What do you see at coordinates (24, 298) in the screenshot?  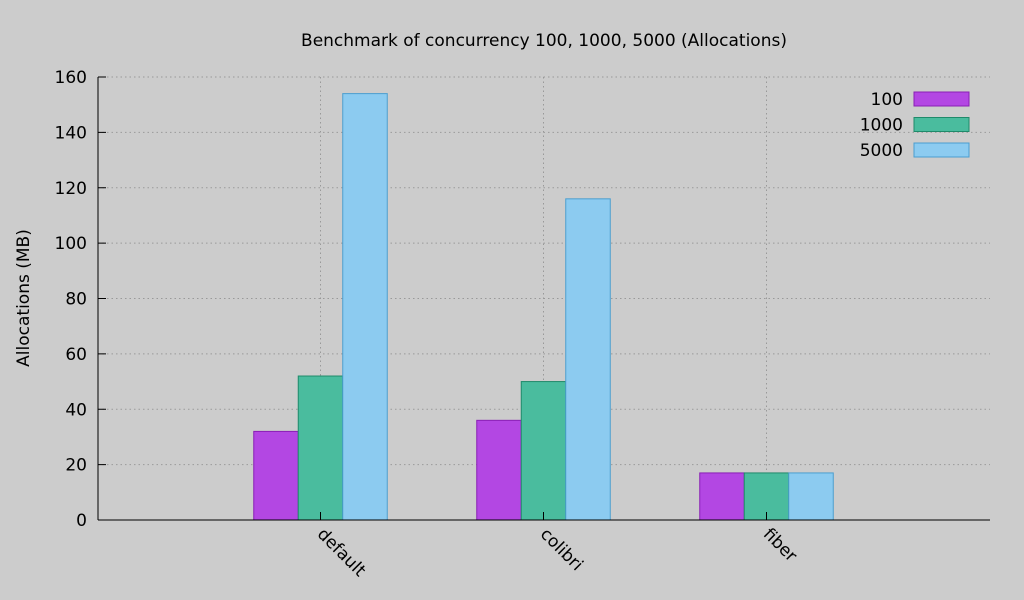 I see `y-axis-label: Allocations (MB)` at bounding box center [24, 298].